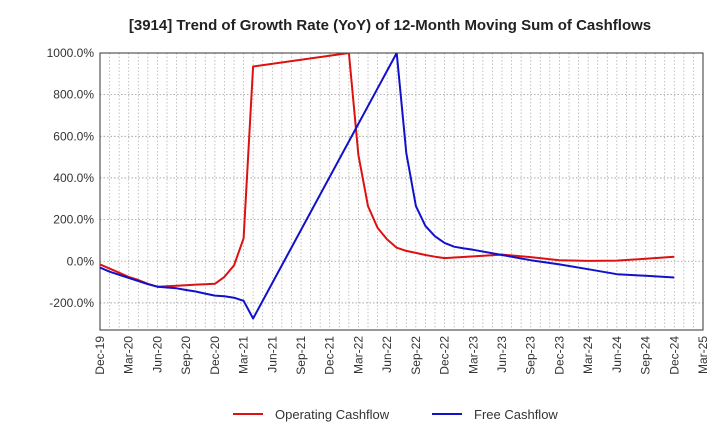 Image resolution: width=720 pixels, height=440 pixels. What do you see at coordinates (71, 53) in the screenshot?
I see `y-tick-label: 1000.0%` at bounding box center [71, 53].